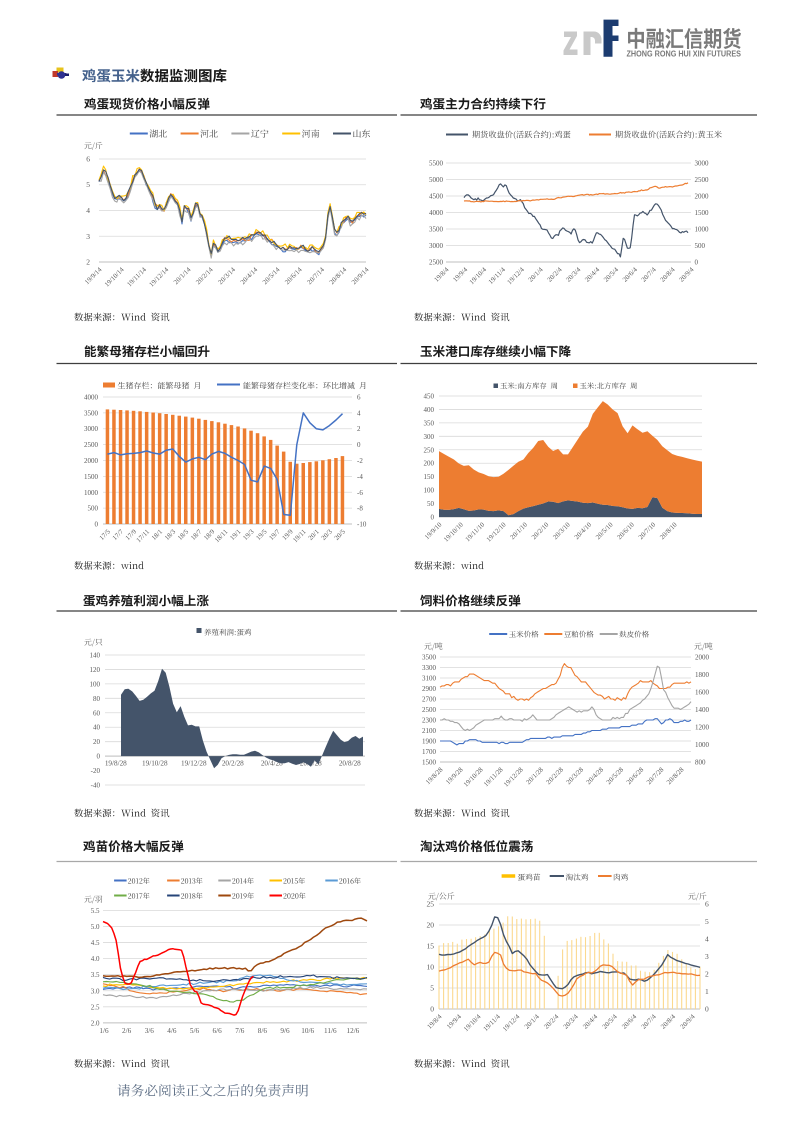 This screenshot has width=793, height=1127. What do you see at coordinates (95, 975) in the screenshot?
I see `svg-text: 3.5` at bounding box center [95, 975].